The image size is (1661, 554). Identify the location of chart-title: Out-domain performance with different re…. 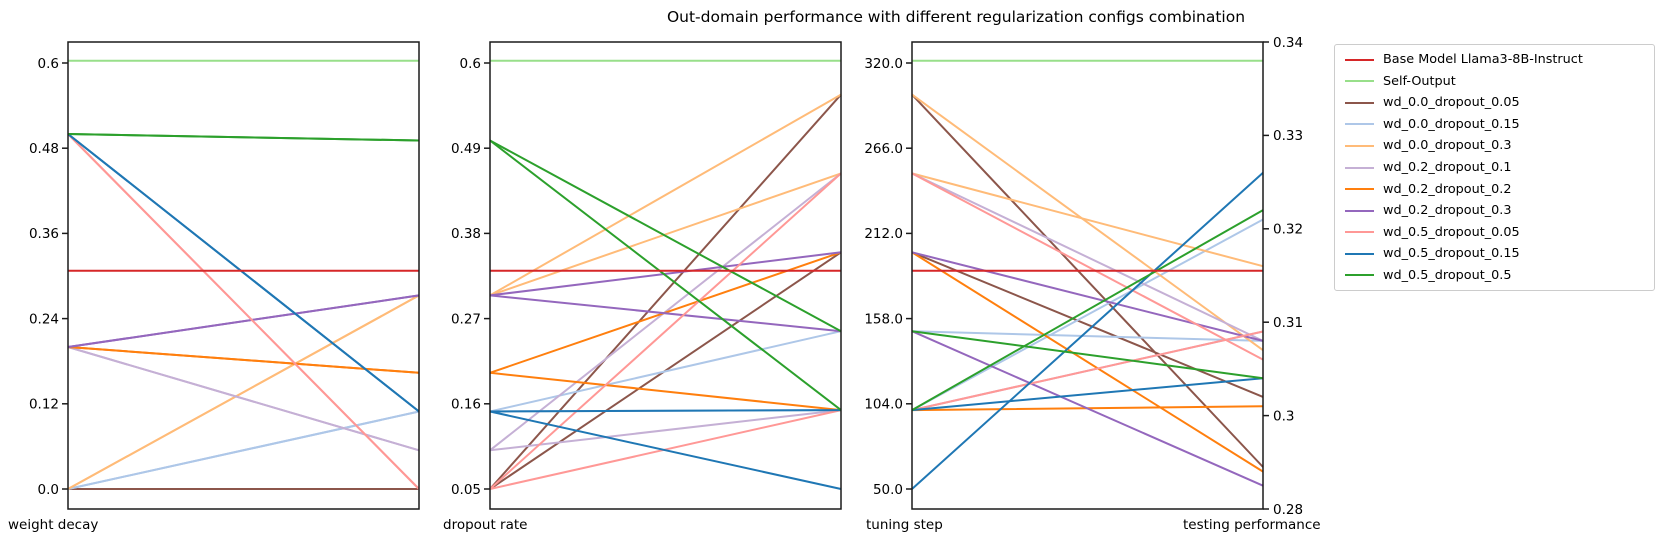
(956, 17).